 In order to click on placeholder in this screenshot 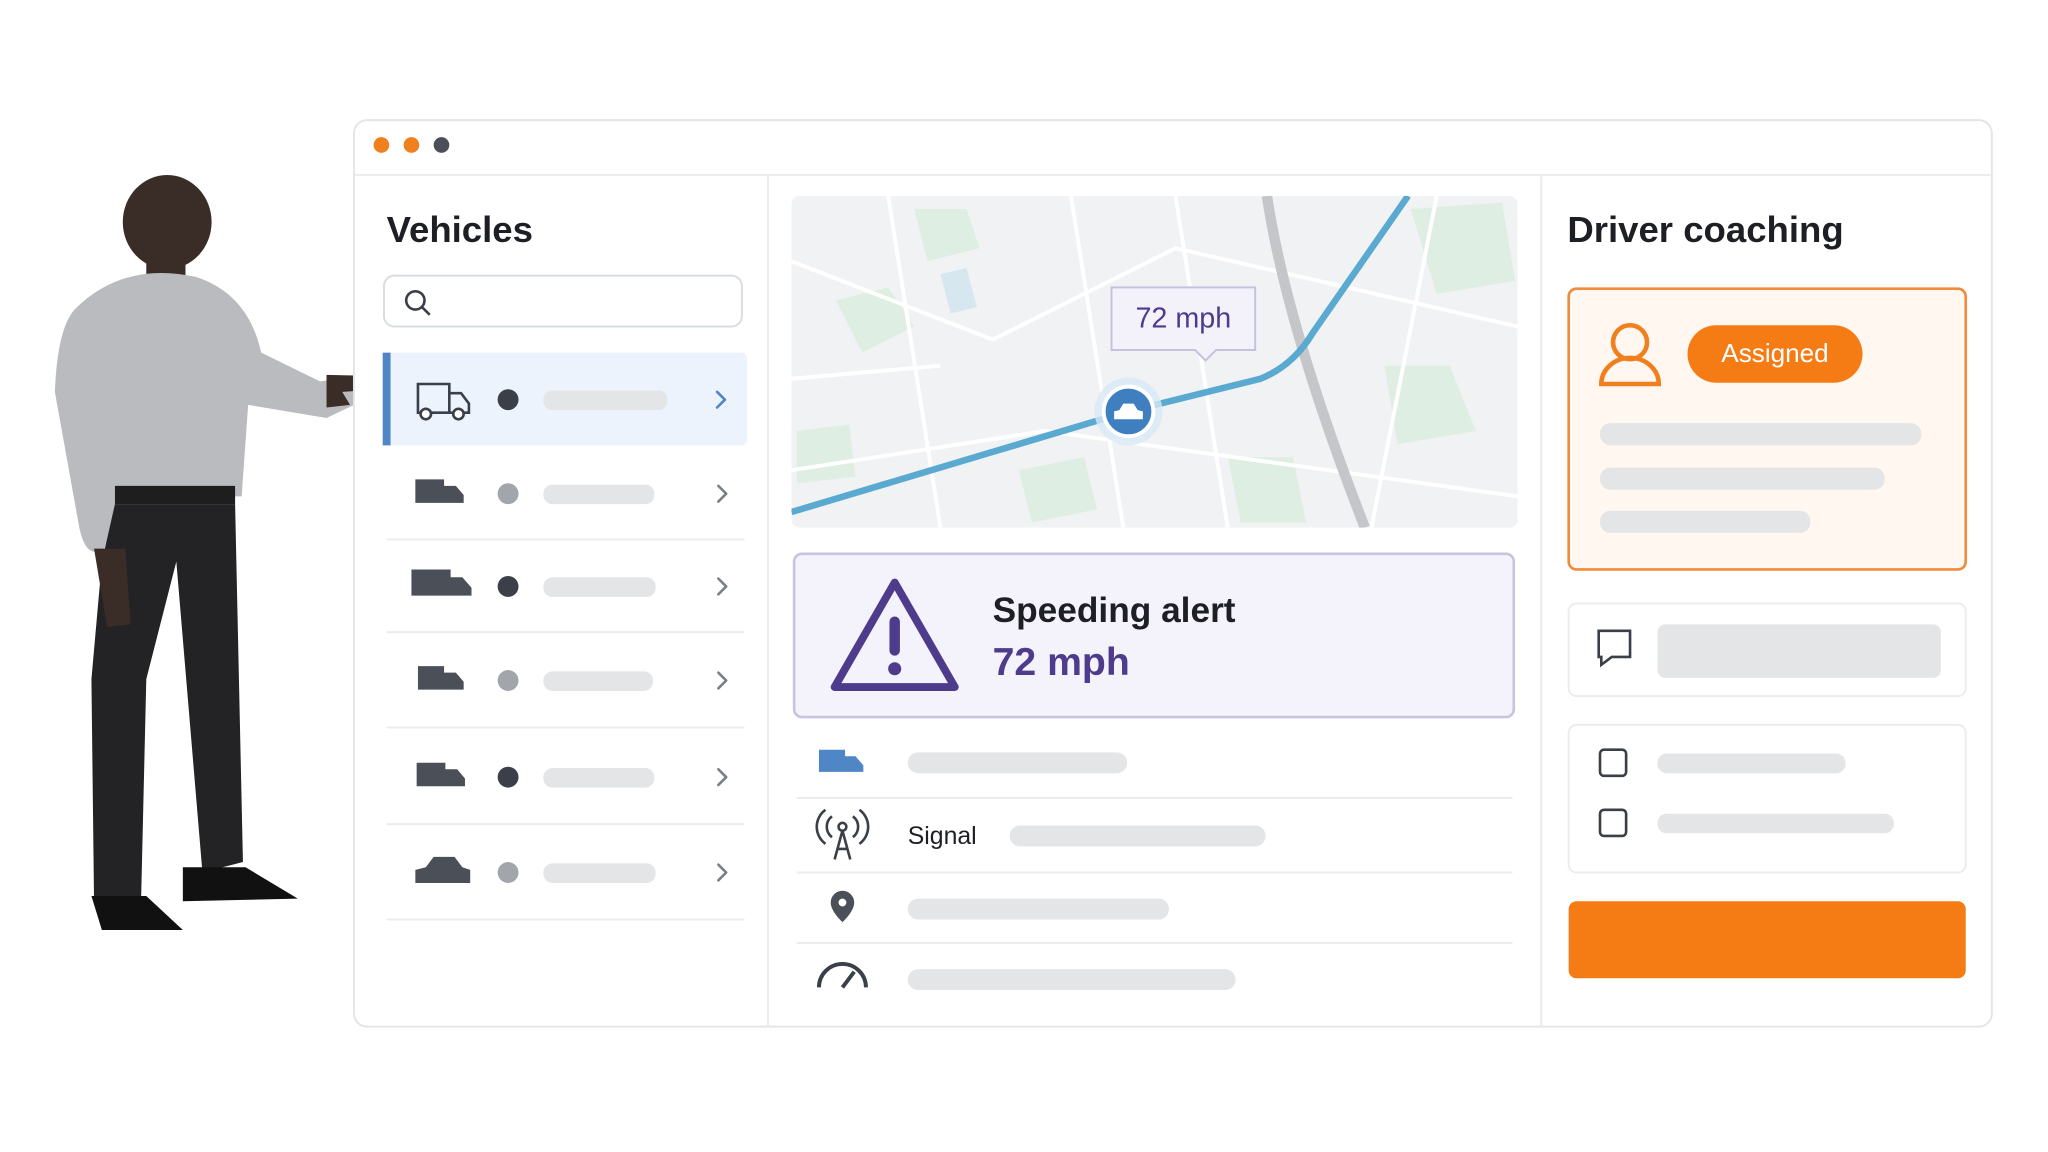, I will do `click(605, 400)`.